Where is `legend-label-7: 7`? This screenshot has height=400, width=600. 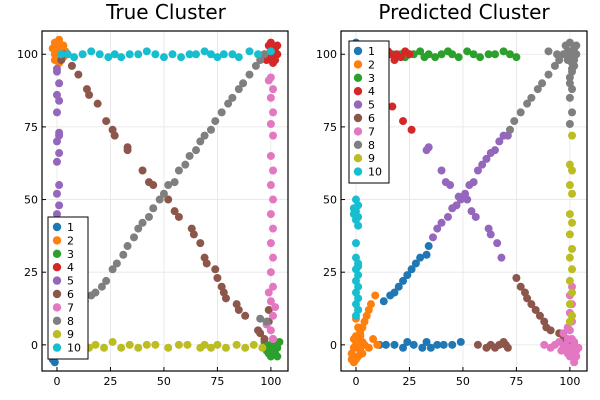 legend-label-7: 7 is located at coordinates (371, 131).